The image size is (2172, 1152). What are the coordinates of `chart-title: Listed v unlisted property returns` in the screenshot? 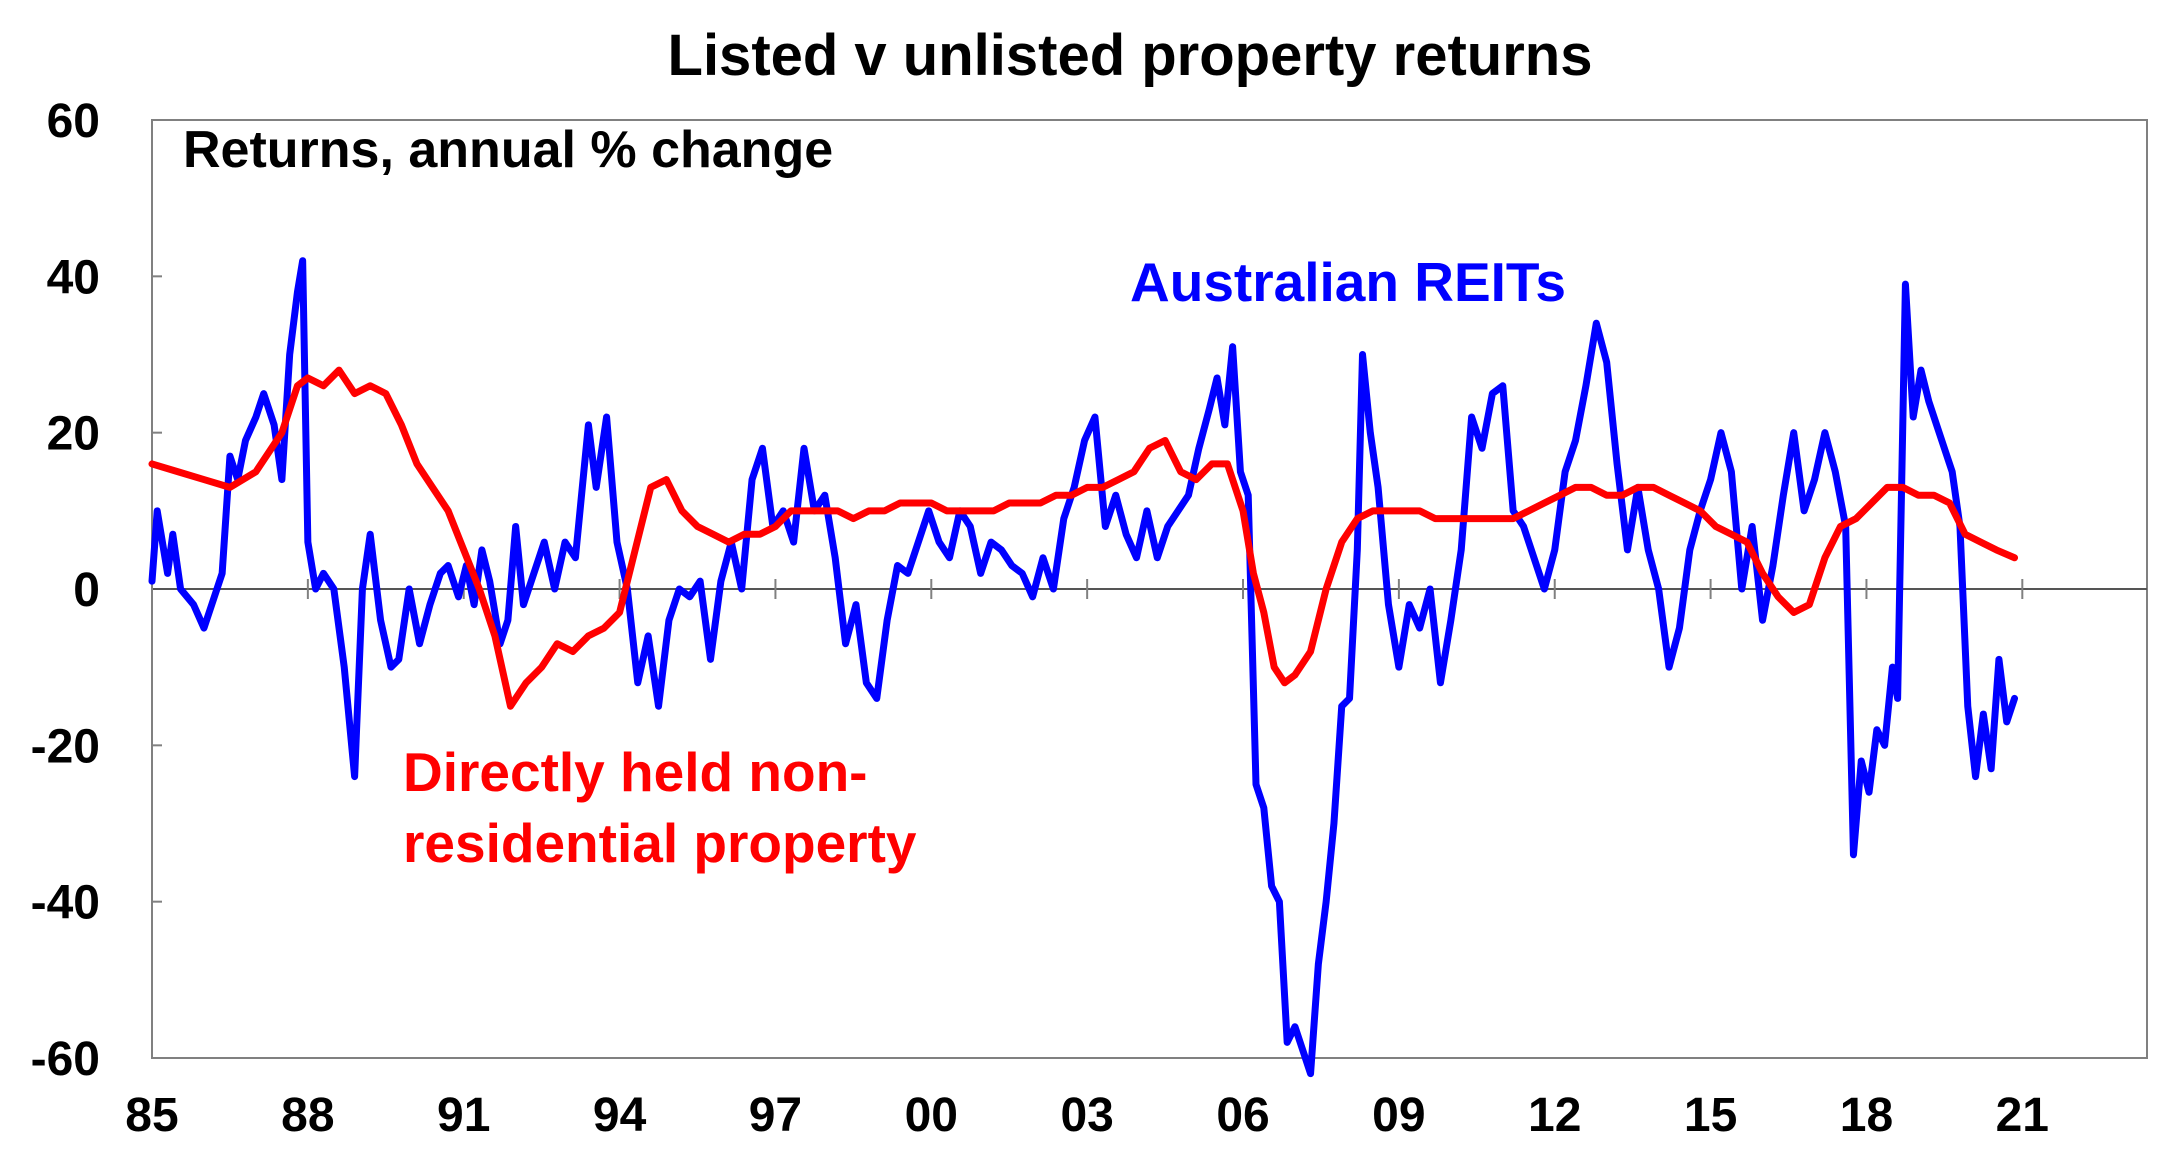 It's located at (1130, 55).